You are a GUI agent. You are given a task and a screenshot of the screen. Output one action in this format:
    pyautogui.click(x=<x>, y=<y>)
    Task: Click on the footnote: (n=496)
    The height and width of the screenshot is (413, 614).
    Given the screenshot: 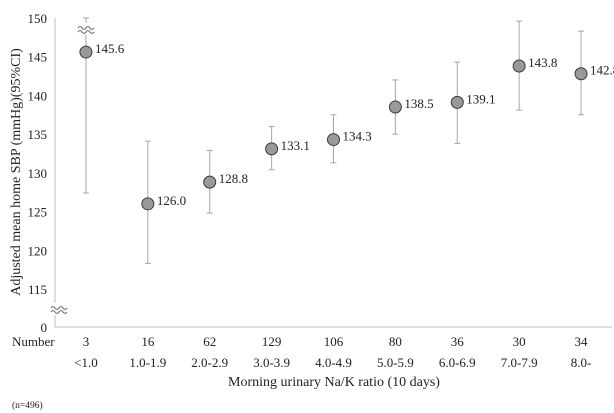 What is the action you would take?
    pyautogui.click(x=27, y=405)
    